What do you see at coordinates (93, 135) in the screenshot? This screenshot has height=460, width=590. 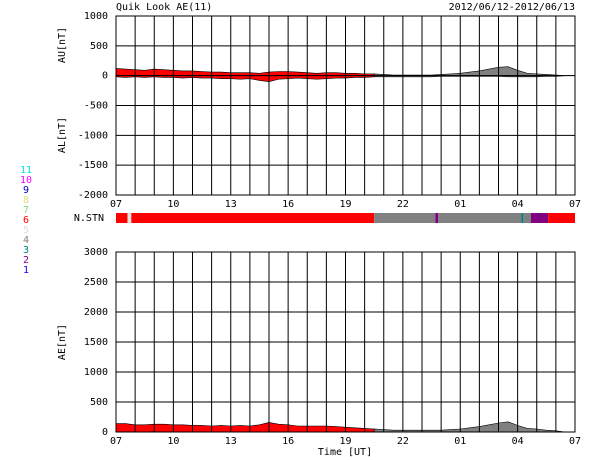 I see `y-tick-label: -1000` at bounding box center [93, 135].